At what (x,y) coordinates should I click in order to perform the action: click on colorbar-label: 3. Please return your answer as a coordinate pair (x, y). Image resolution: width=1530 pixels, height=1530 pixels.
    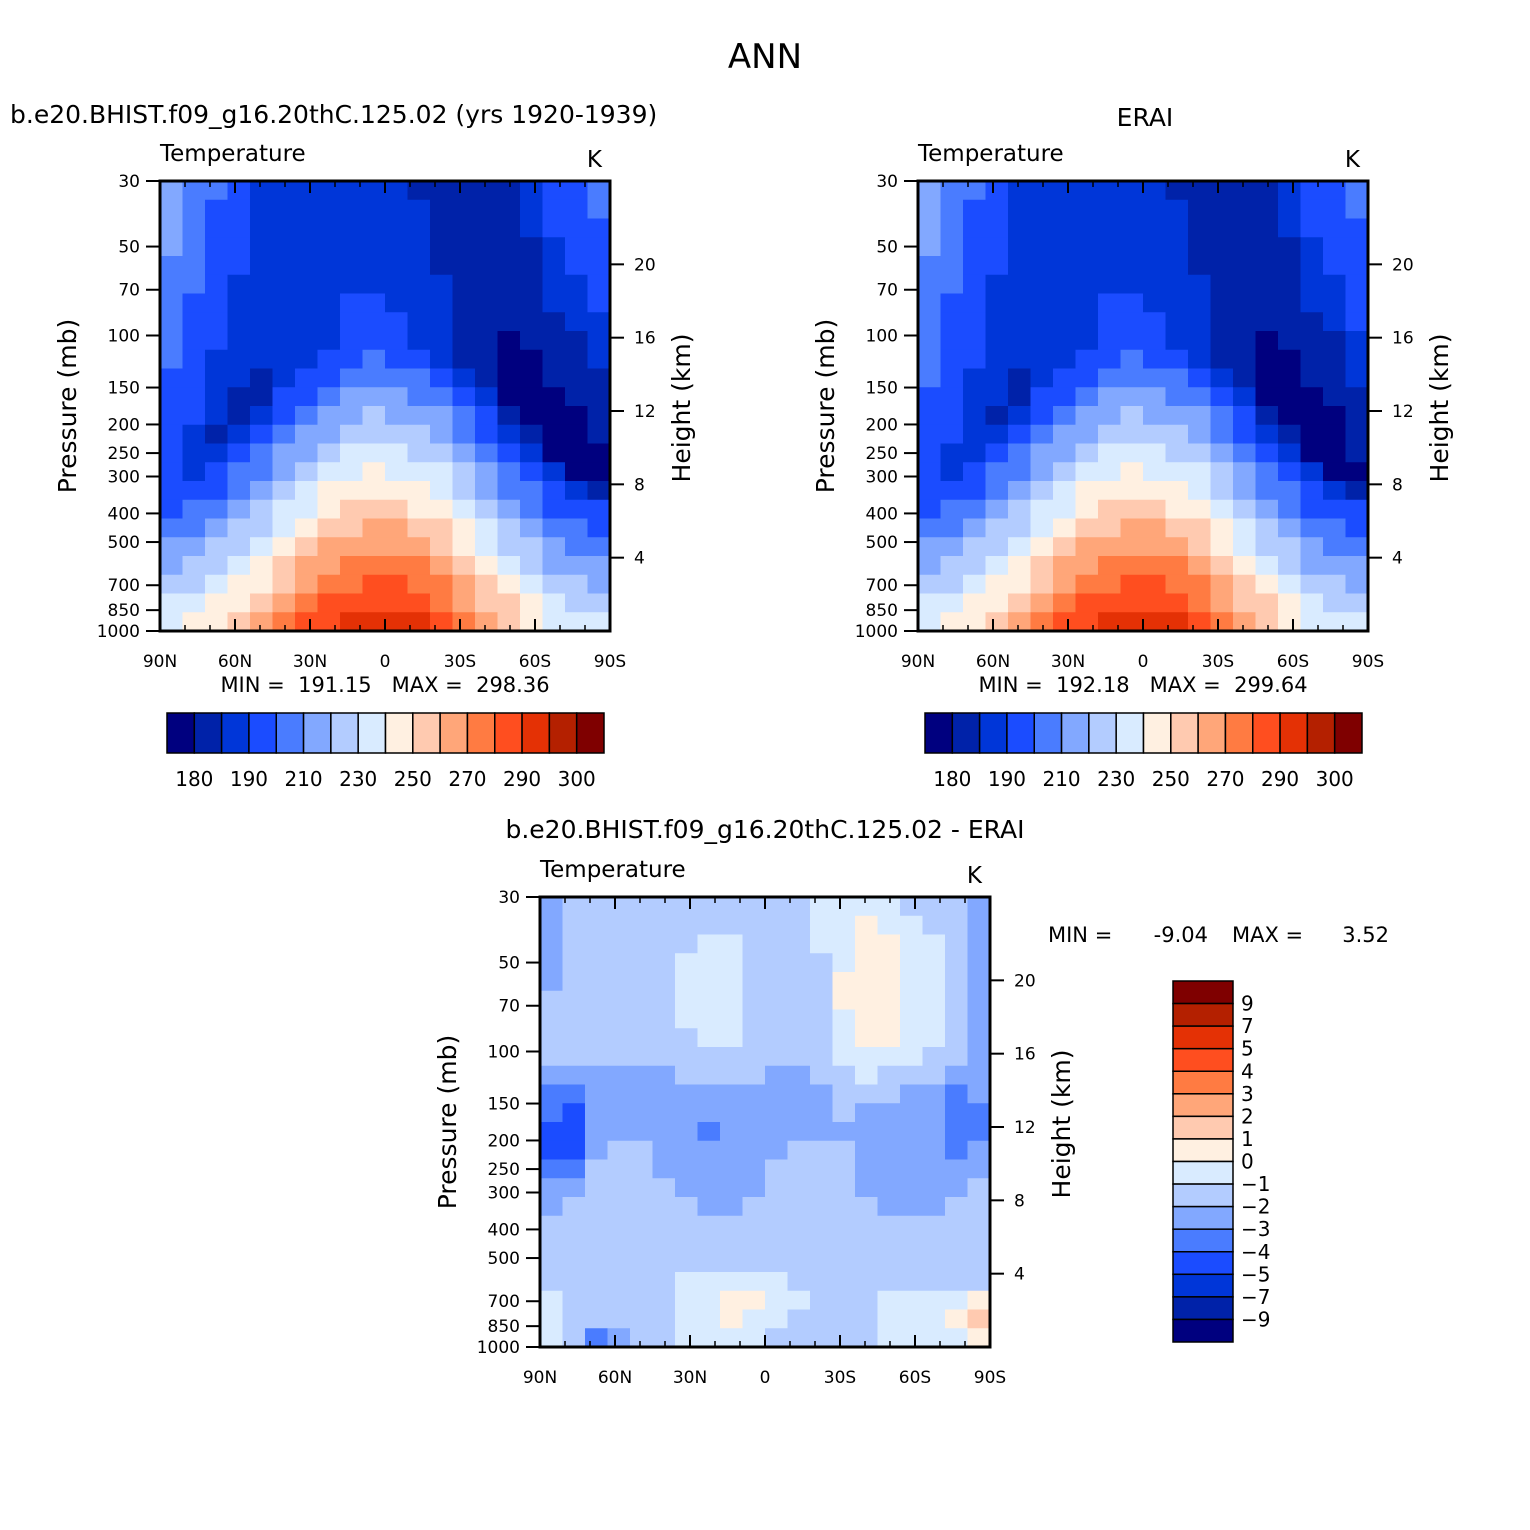
    Looking at the image, I should click on (1247, 1094).